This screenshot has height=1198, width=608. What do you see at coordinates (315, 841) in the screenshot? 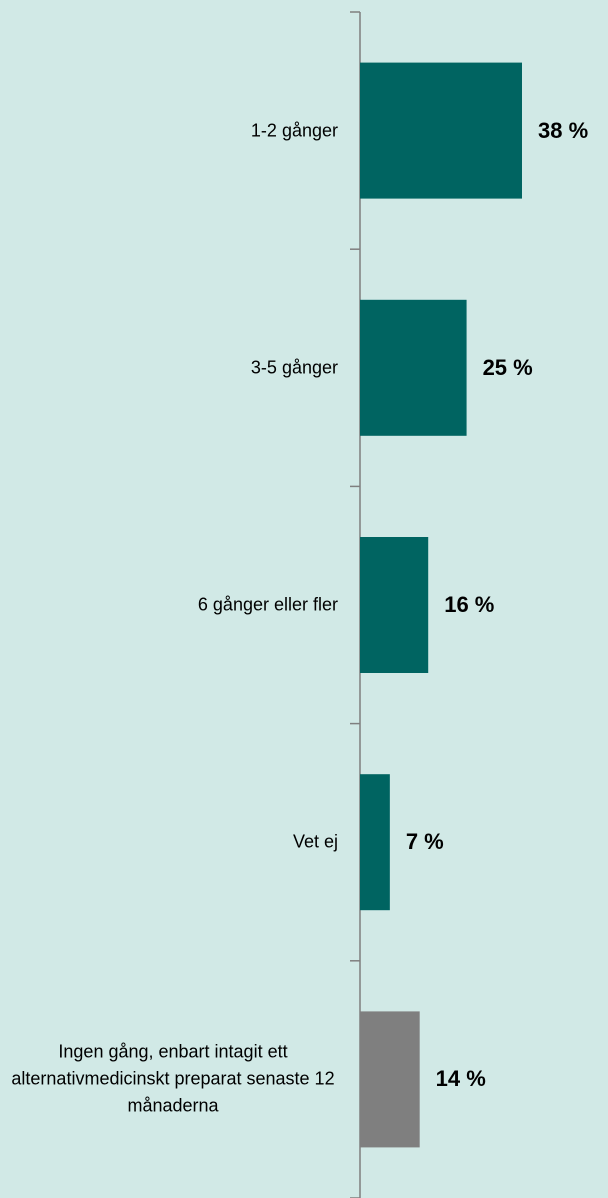
I see `category-label: Vet ej` at bounding box center [315, 841].